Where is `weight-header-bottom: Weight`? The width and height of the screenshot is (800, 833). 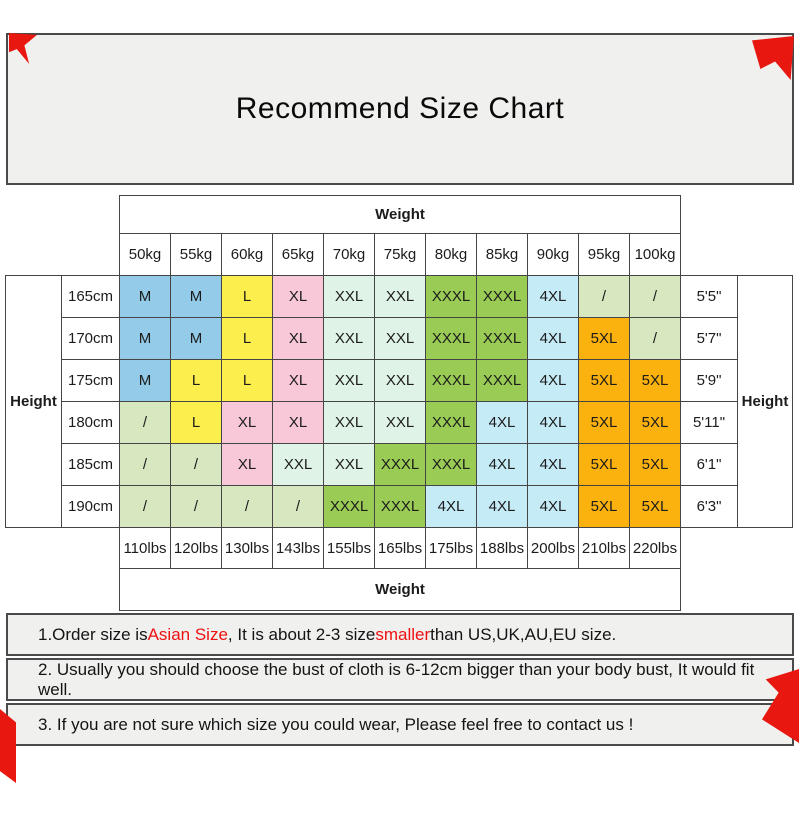 weight-header-bottom: Weight is located at coordinates (400, 589).